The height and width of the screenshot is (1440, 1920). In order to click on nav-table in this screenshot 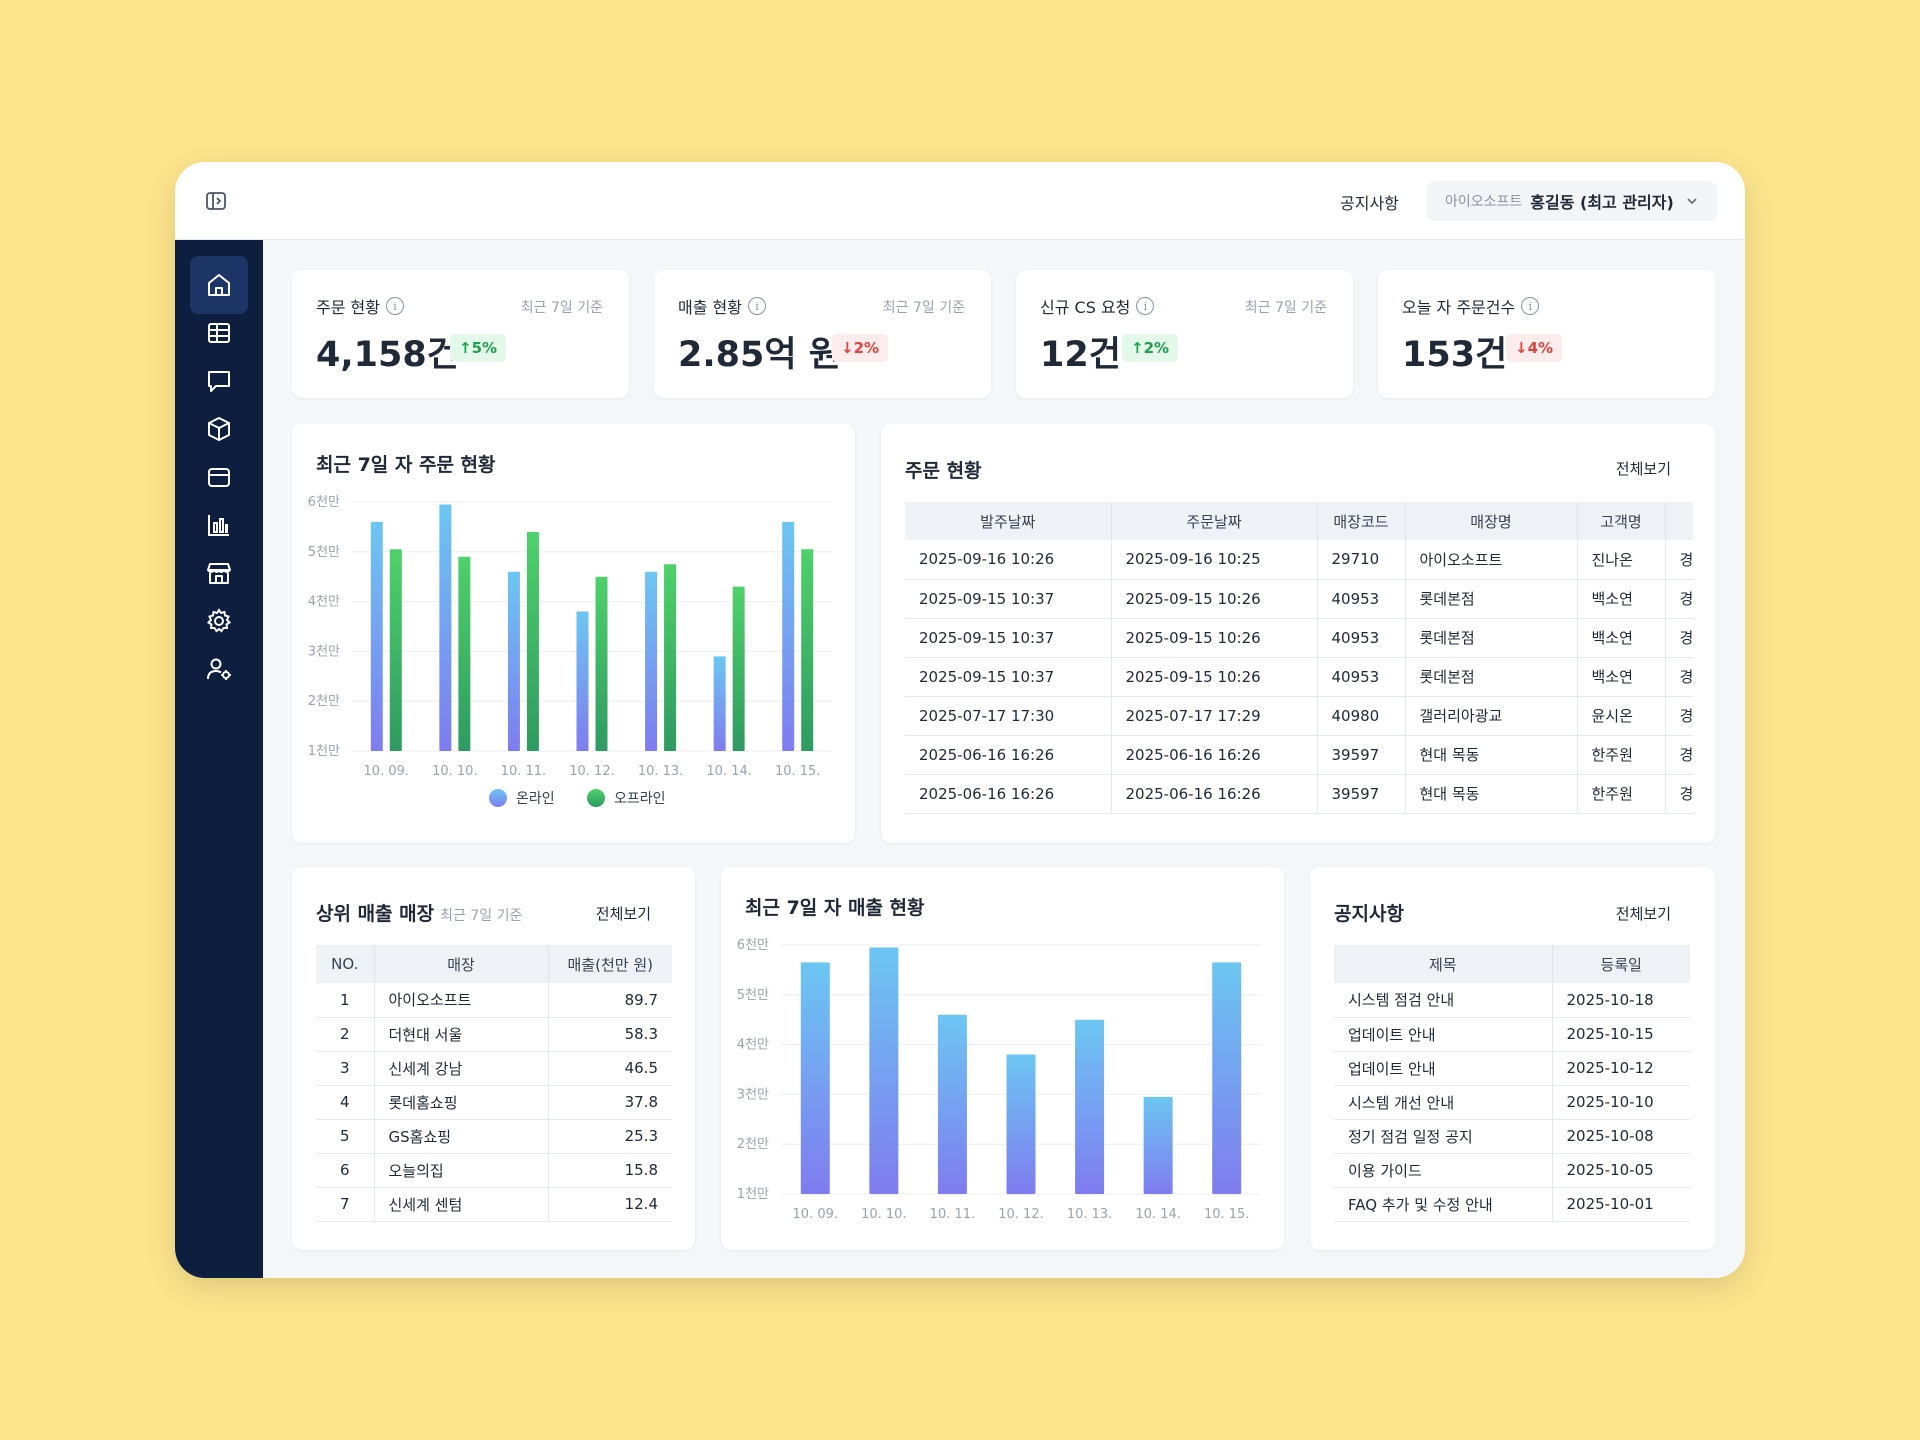, I will do `click(219, 333)`.